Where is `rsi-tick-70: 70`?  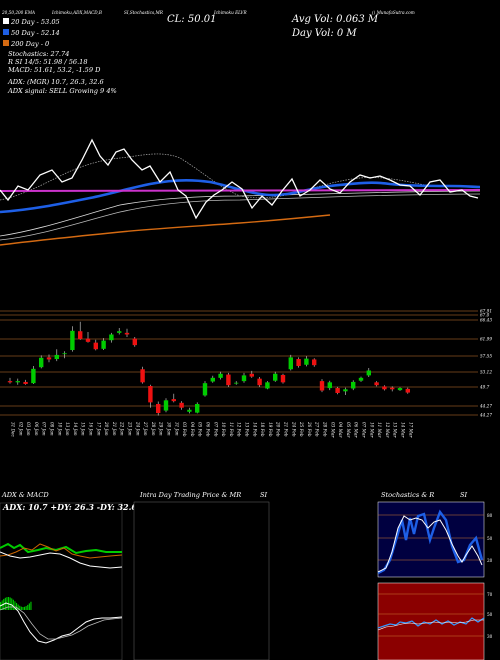
rsi-tick-70: 70 is located at coordinates (490, 594).